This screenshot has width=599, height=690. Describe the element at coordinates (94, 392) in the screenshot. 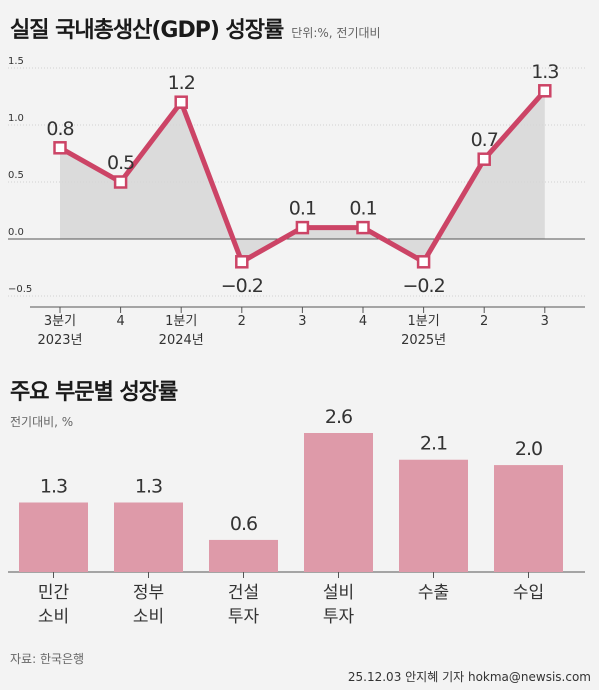

I see `bar-chart-title: 주요 부문별 성장률` at that location.